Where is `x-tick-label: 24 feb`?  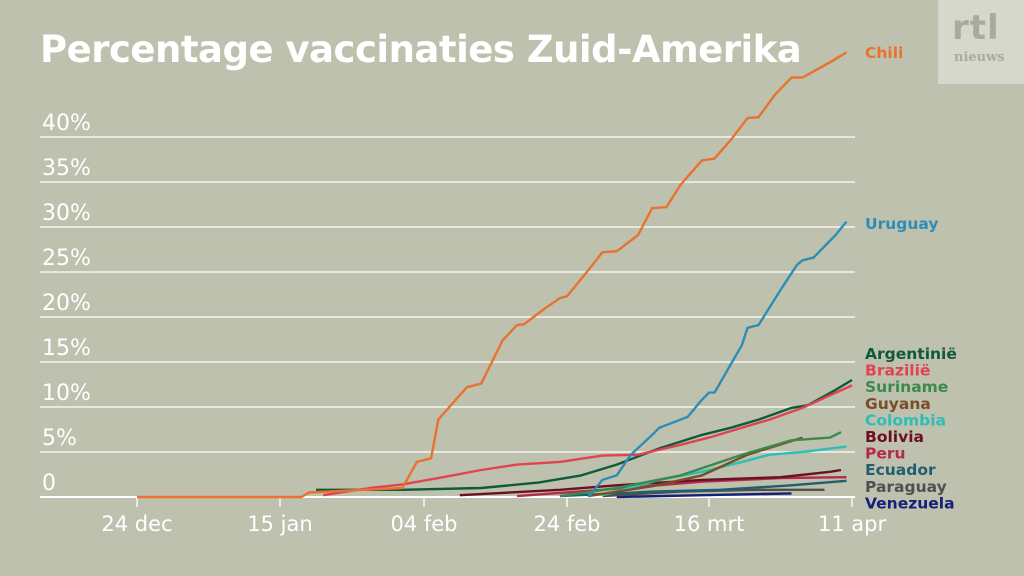 x-tick-label: 24 feb is located at coordinates (566, 524).